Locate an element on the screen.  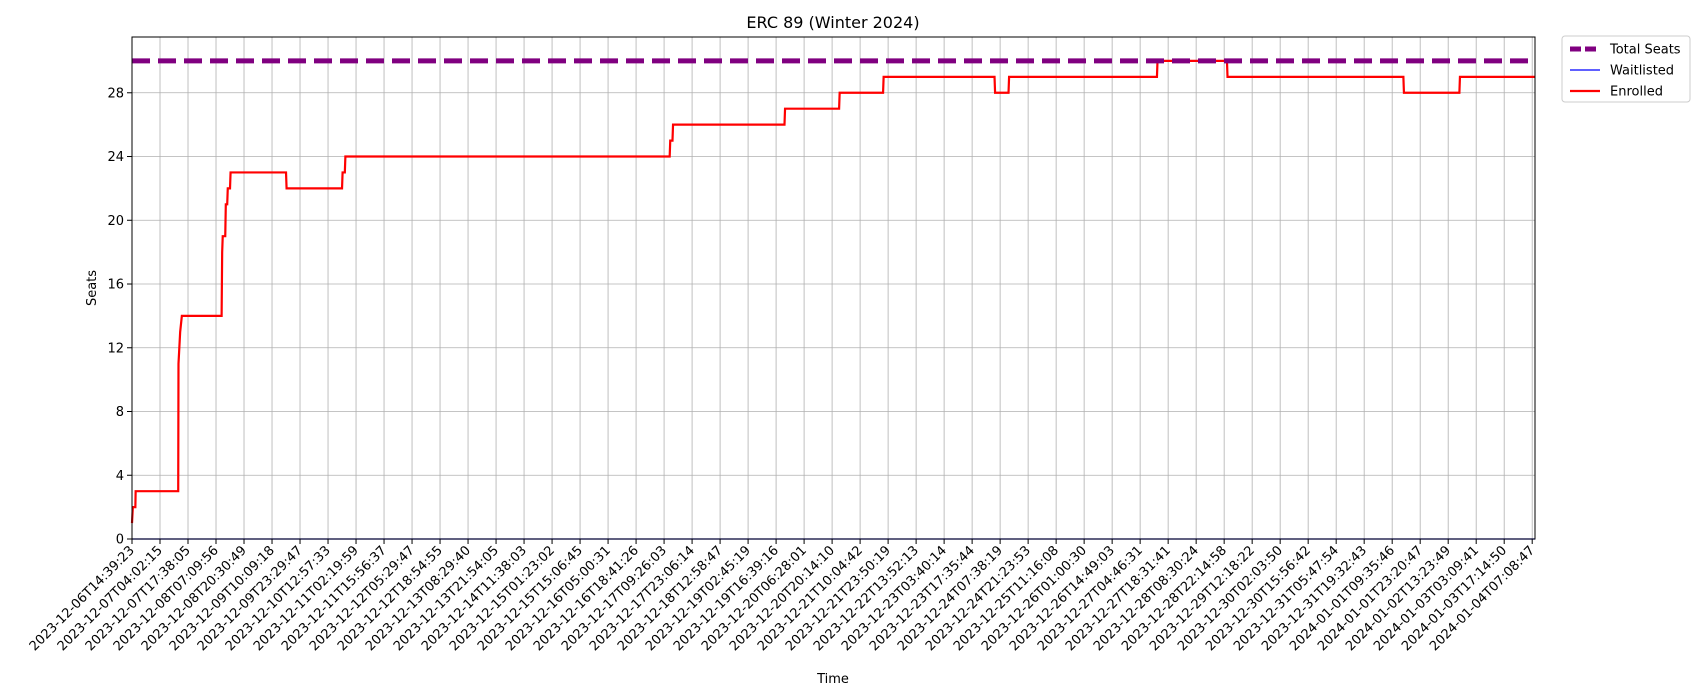
y-tick-label: 8 is located at coordinates (120, 412).